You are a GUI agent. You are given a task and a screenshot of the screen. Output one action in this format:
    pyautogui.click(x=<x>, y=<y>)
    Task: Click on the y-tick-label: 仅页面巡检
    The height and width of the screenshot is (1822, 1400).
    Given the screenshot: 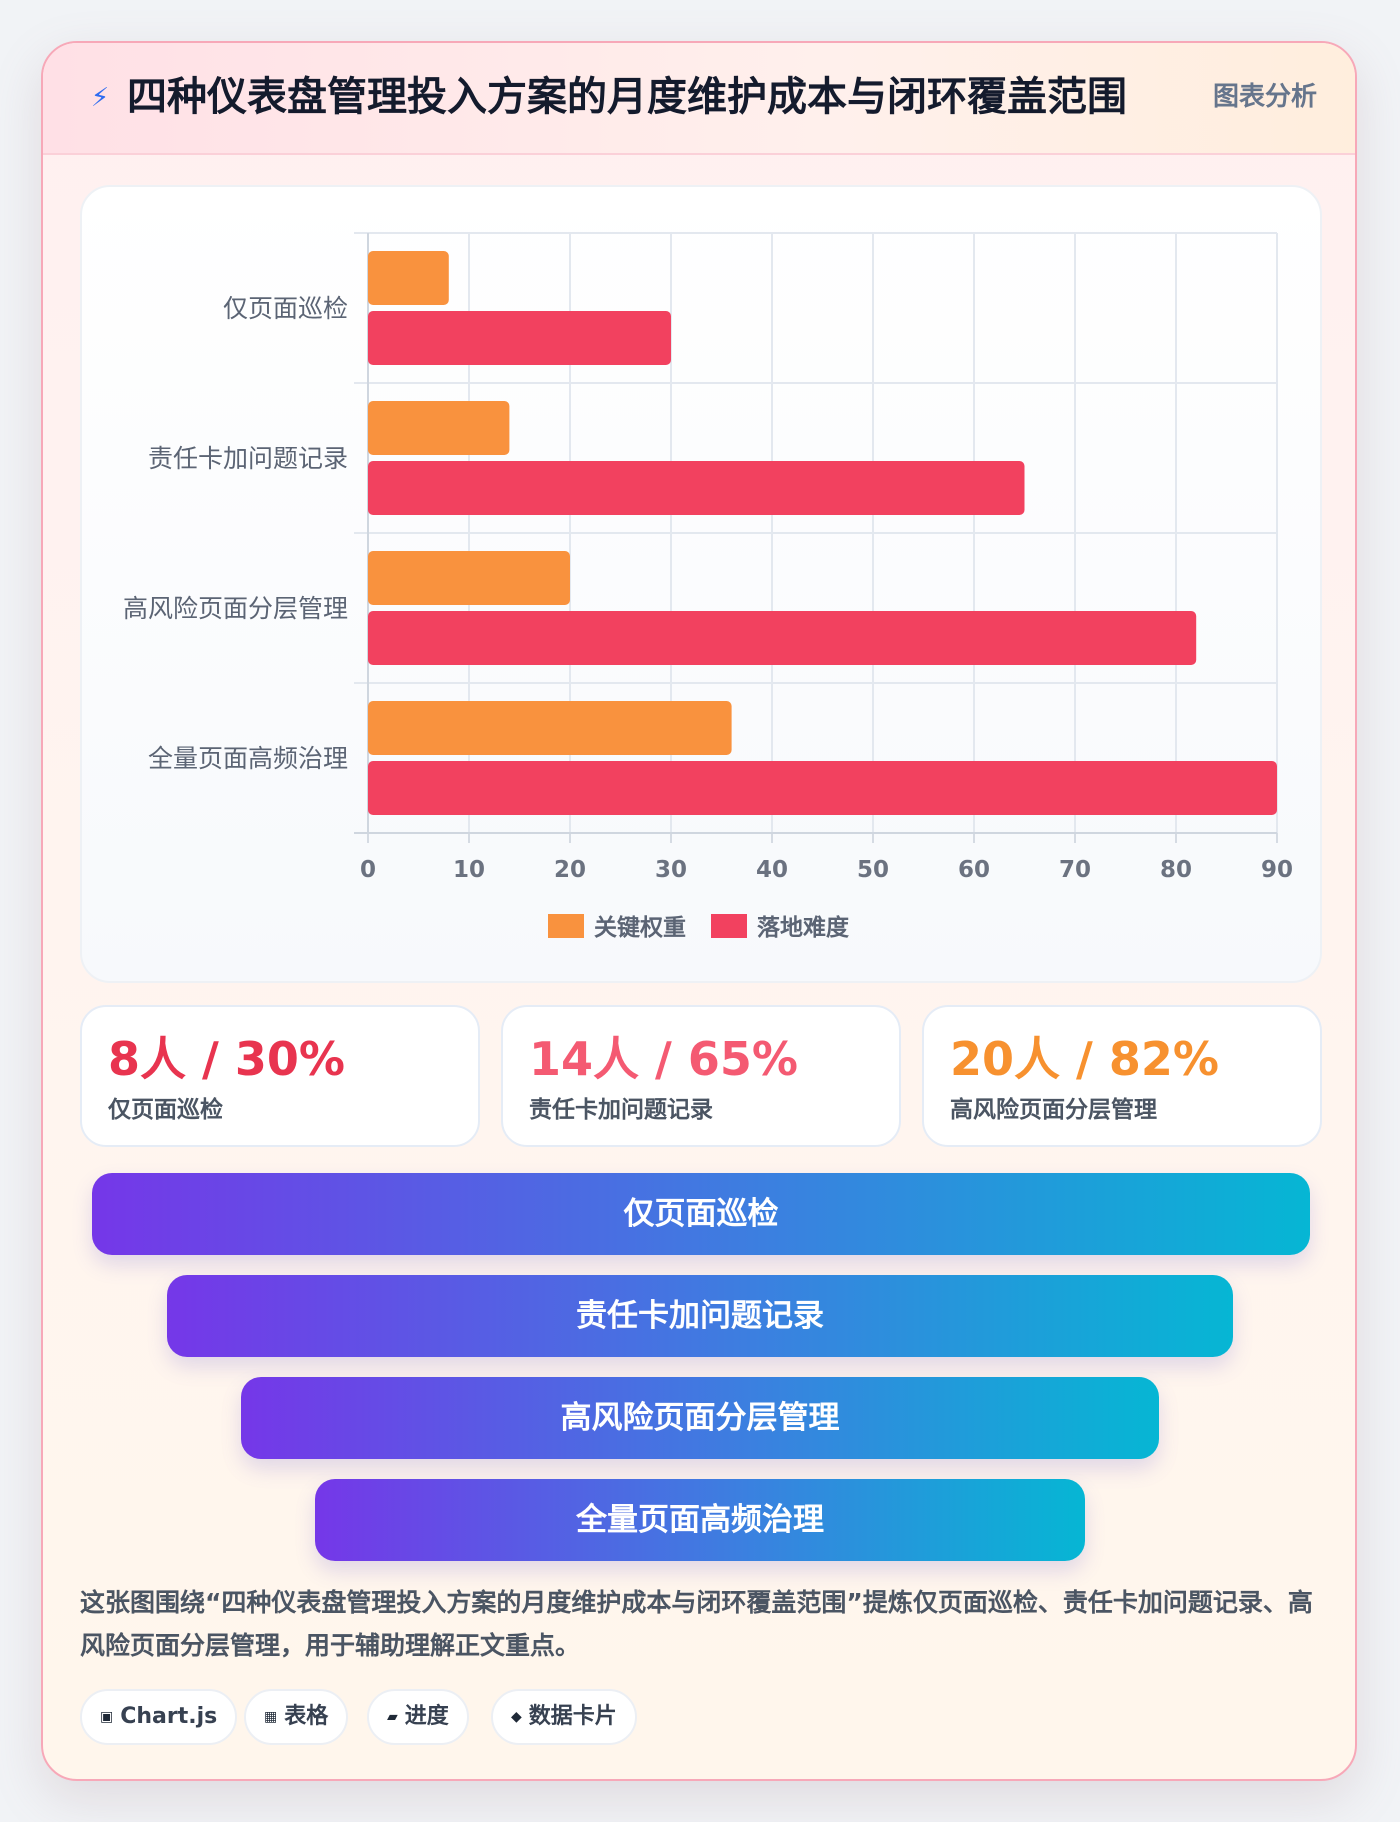 What is the action you would take?
    pyautogui.click(x=285, y=308)
    